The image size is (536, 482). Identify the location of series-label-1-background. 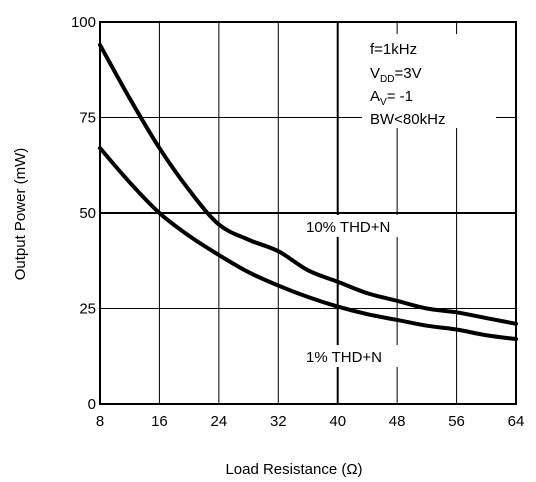
(359, 356).